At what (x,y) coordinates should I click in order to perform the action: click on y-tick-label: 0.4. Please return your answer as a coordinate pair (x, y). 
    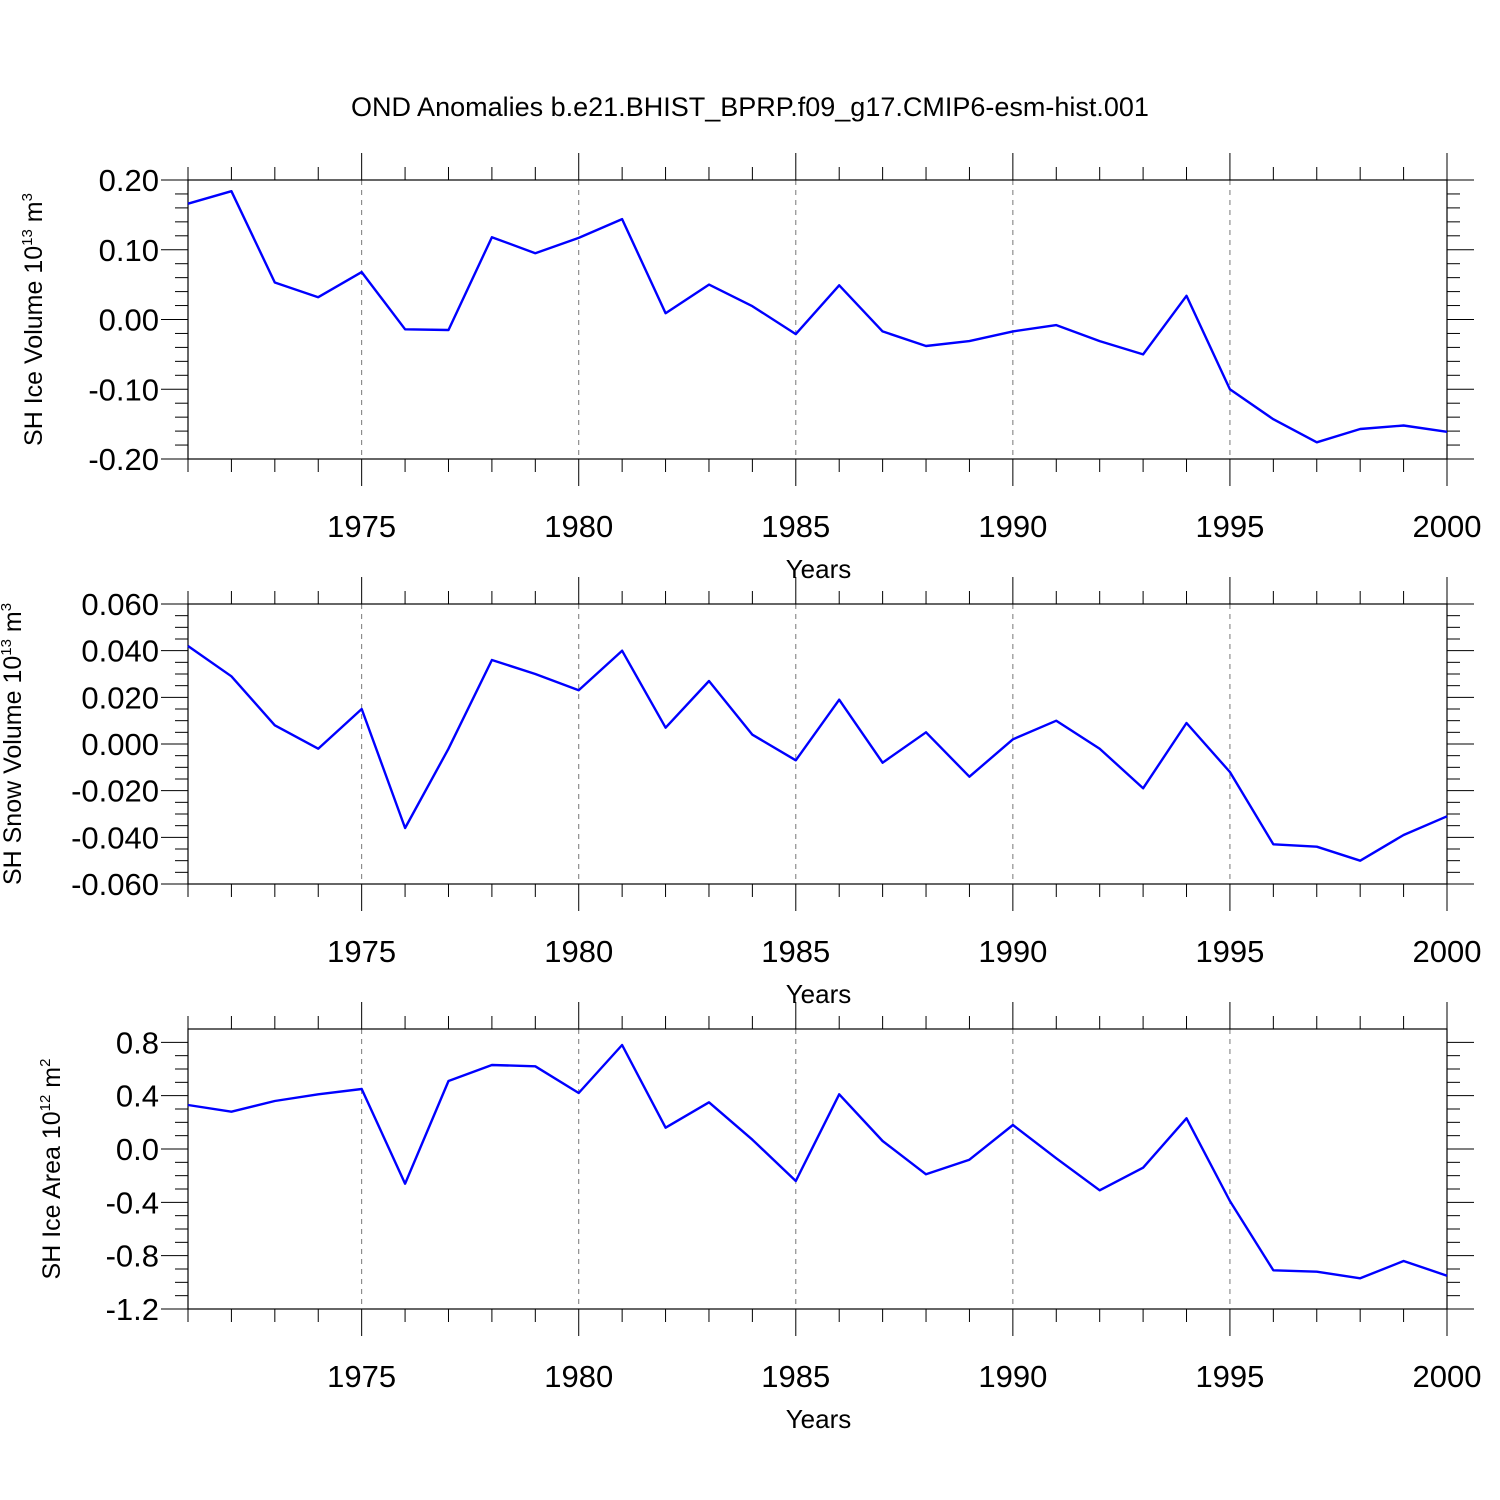
    Looking at the image, I should click on (137, 1096).